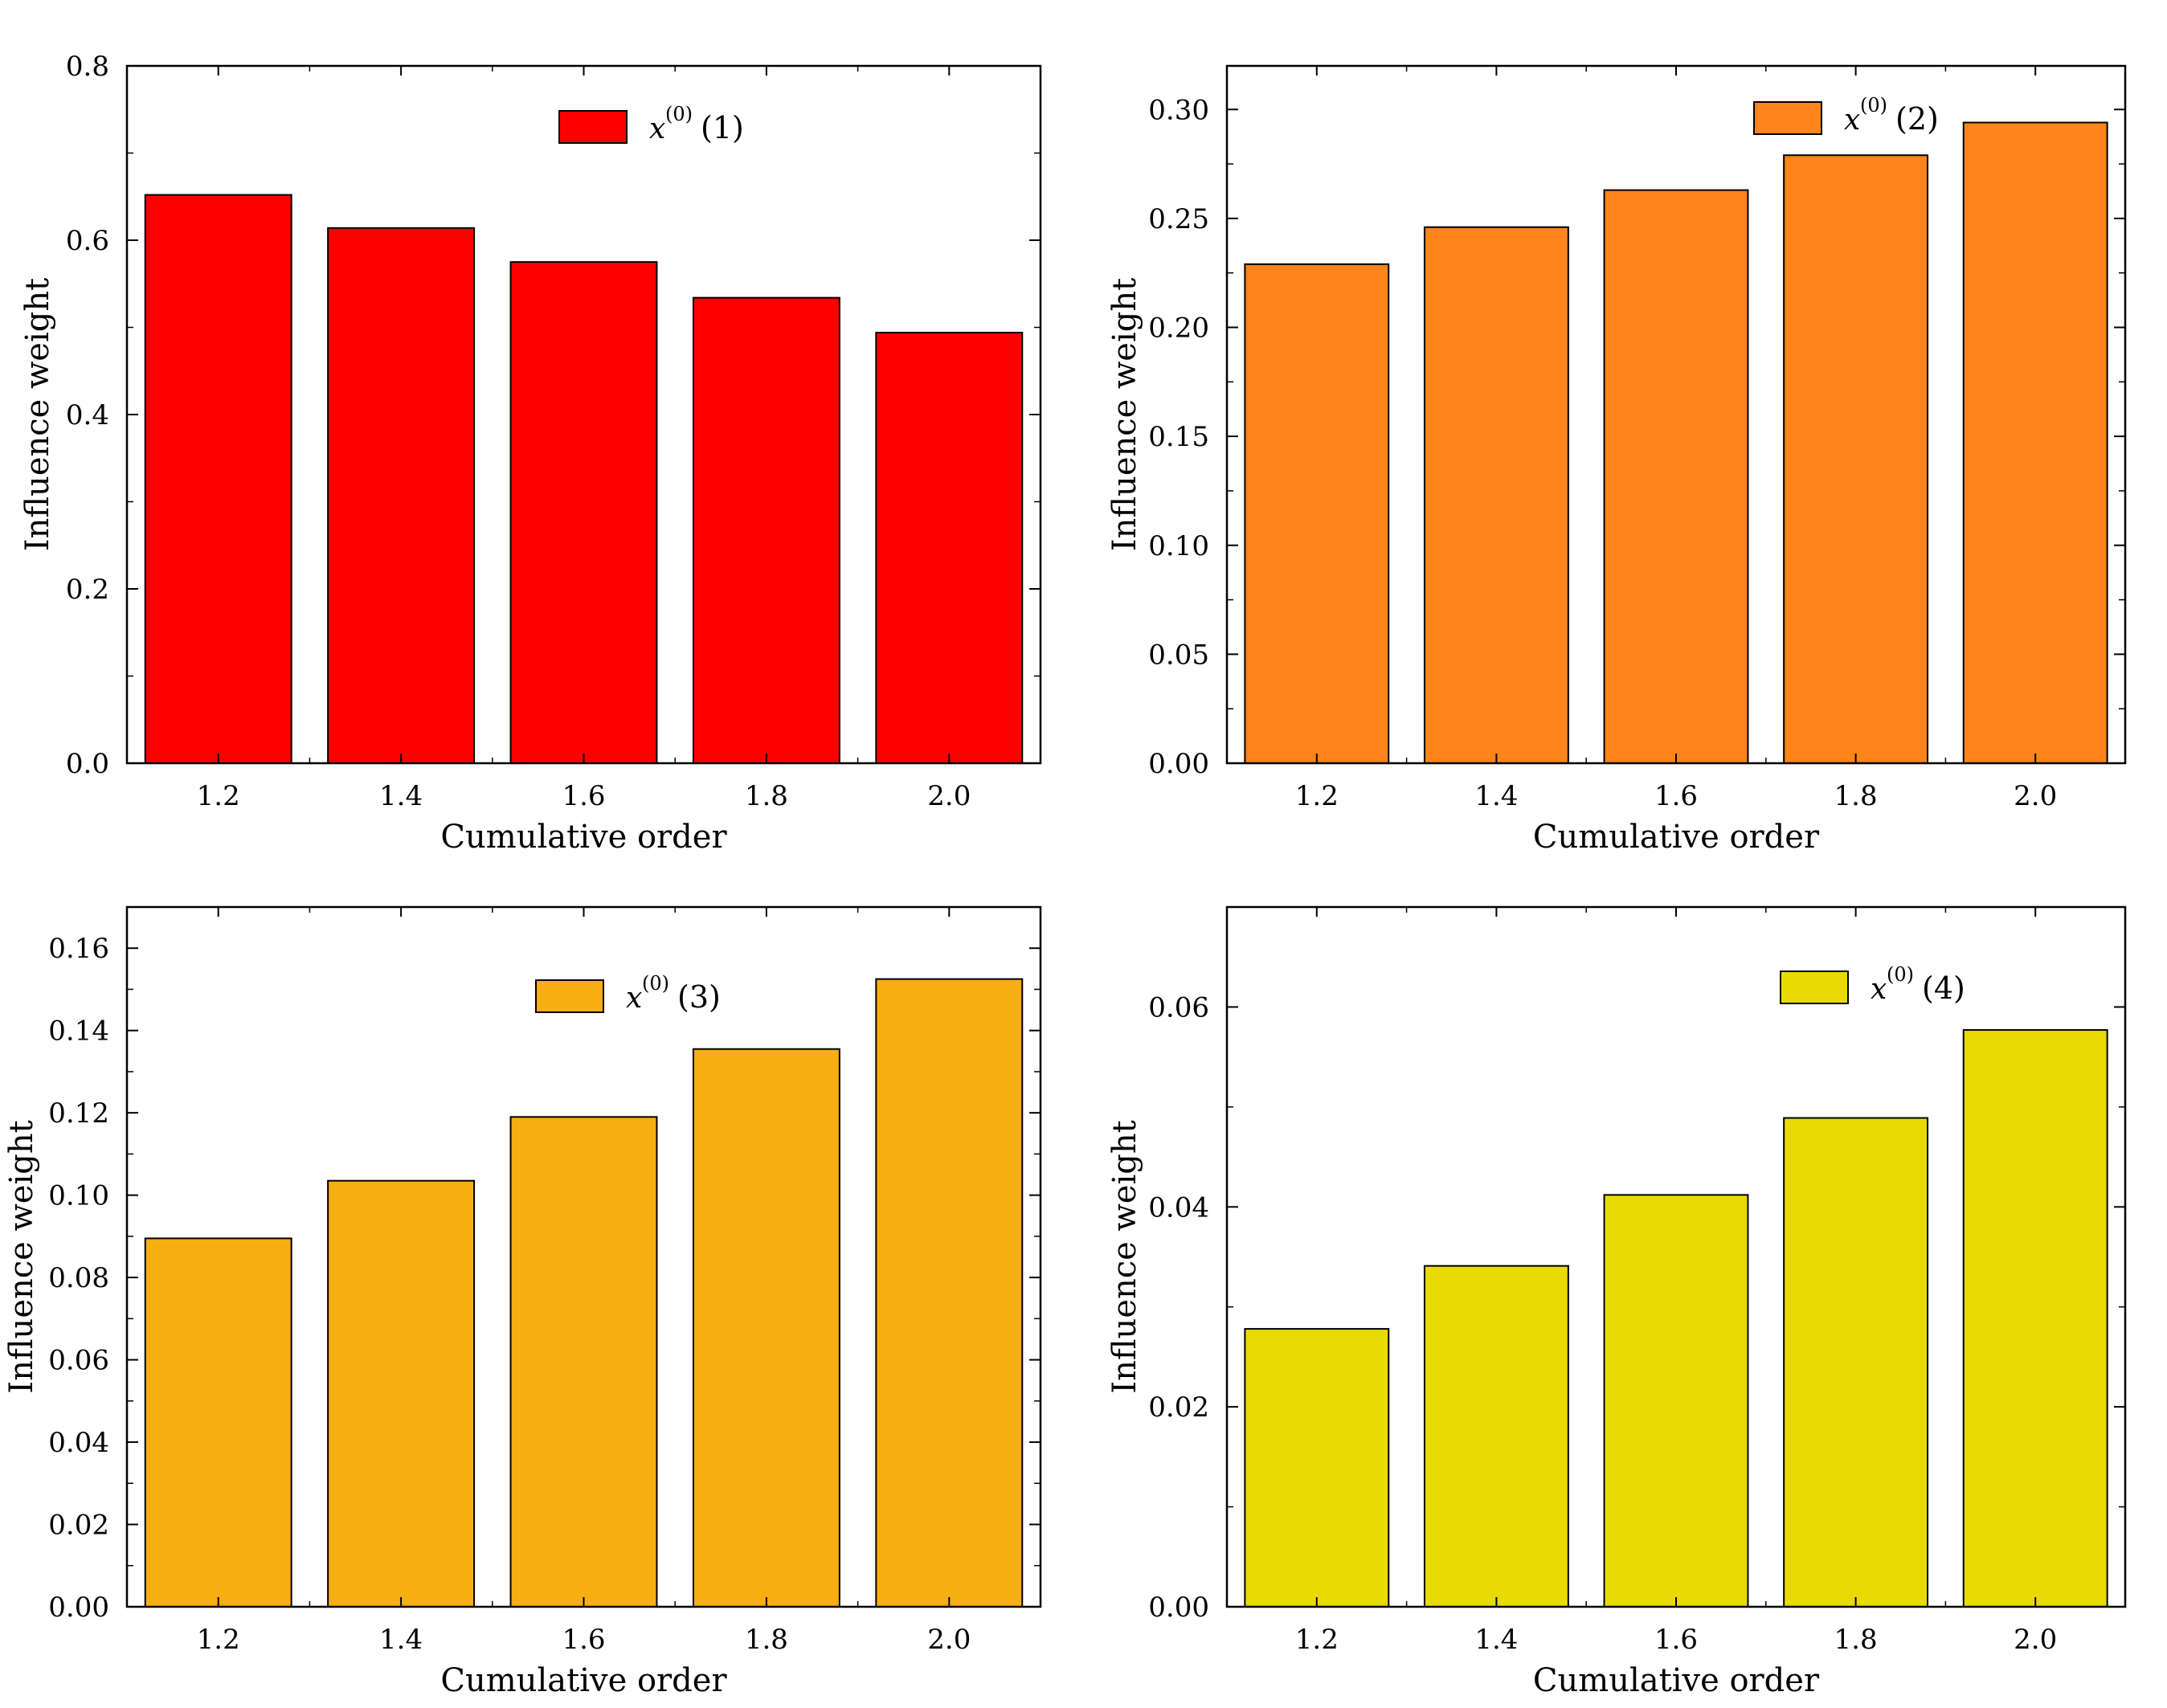 This screenshot has height=1708, width=2167. I want to click on legend-index: (4), so click(1944, 988).